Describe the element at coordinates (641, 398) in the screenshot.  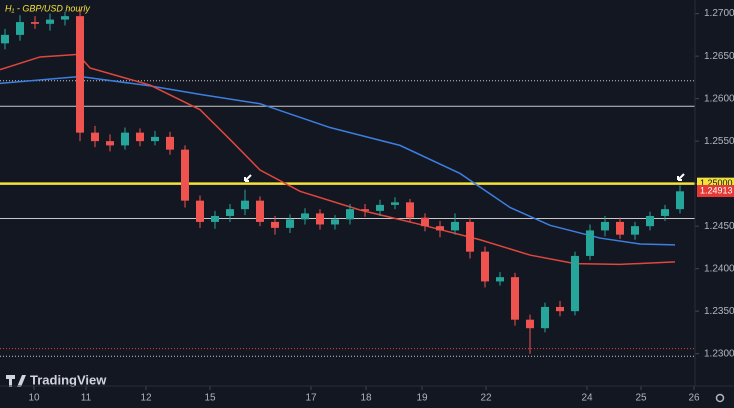
I see `x-tick-label: 25` at that location.